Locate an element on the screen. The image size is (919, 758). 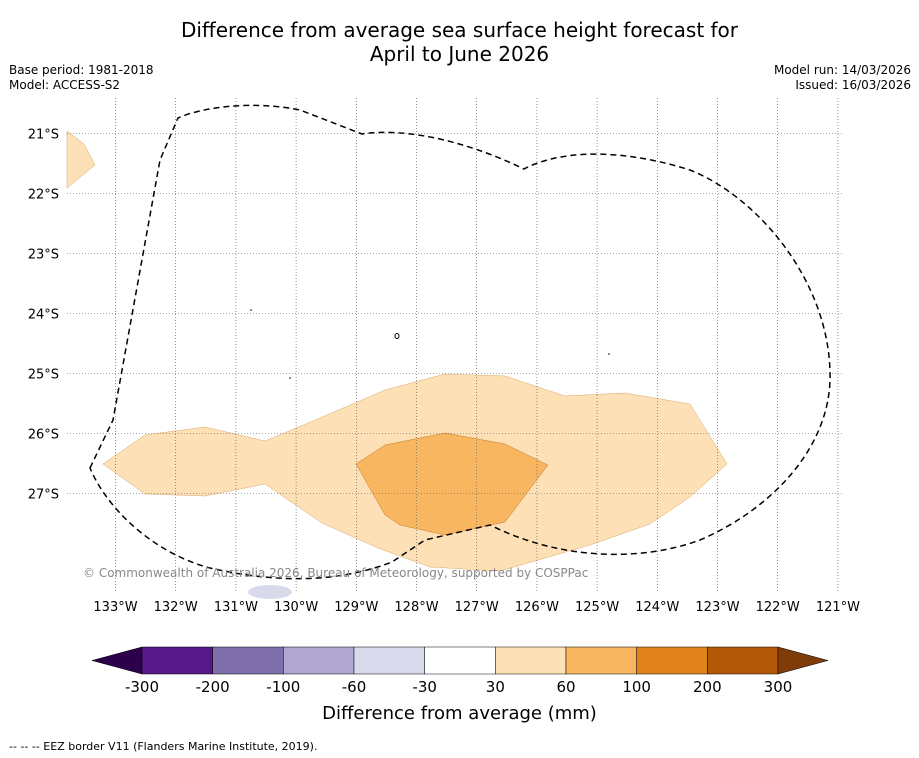
longitude-label: 124°W is located at coordinates (657, 607).